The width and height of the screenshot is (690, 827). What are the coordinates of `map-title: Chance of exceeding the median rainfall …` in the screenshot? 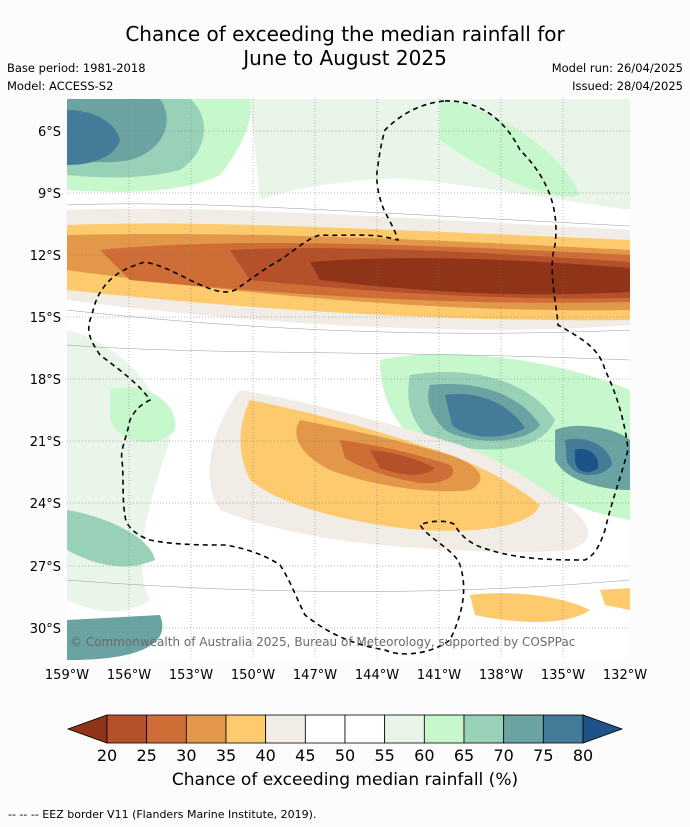 It's located at (345, 46).